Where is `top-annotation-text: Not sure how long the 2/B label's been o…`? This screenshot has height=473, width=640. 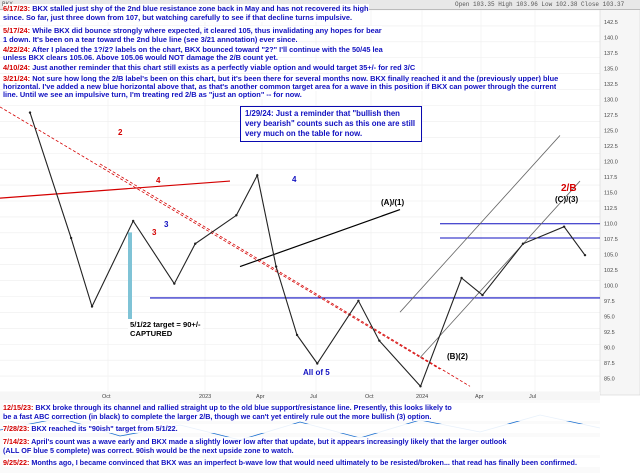 top-annotation-text: Not sure how long the 2/B label's been o… is located at coordinates (295, 78).